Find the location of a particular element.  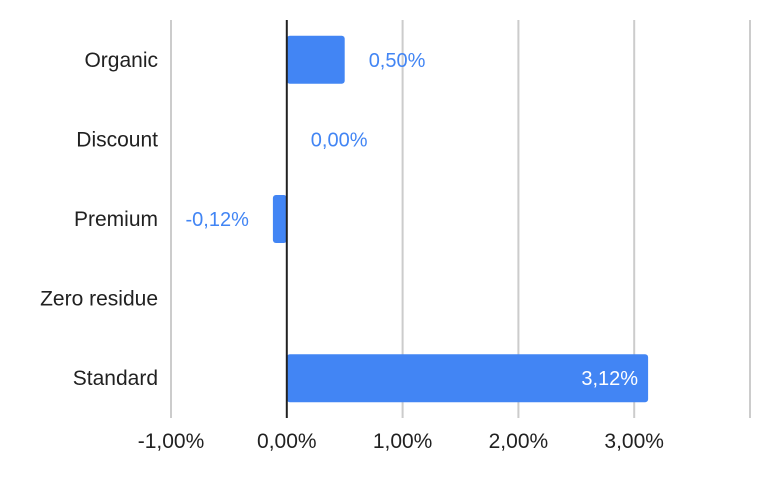

data-label-standard: 3,12% is located at coordinates (609, 379).